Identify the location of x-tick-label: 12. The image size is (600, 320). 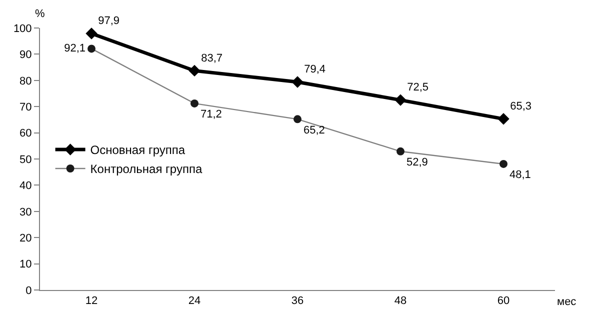
(91, 301).